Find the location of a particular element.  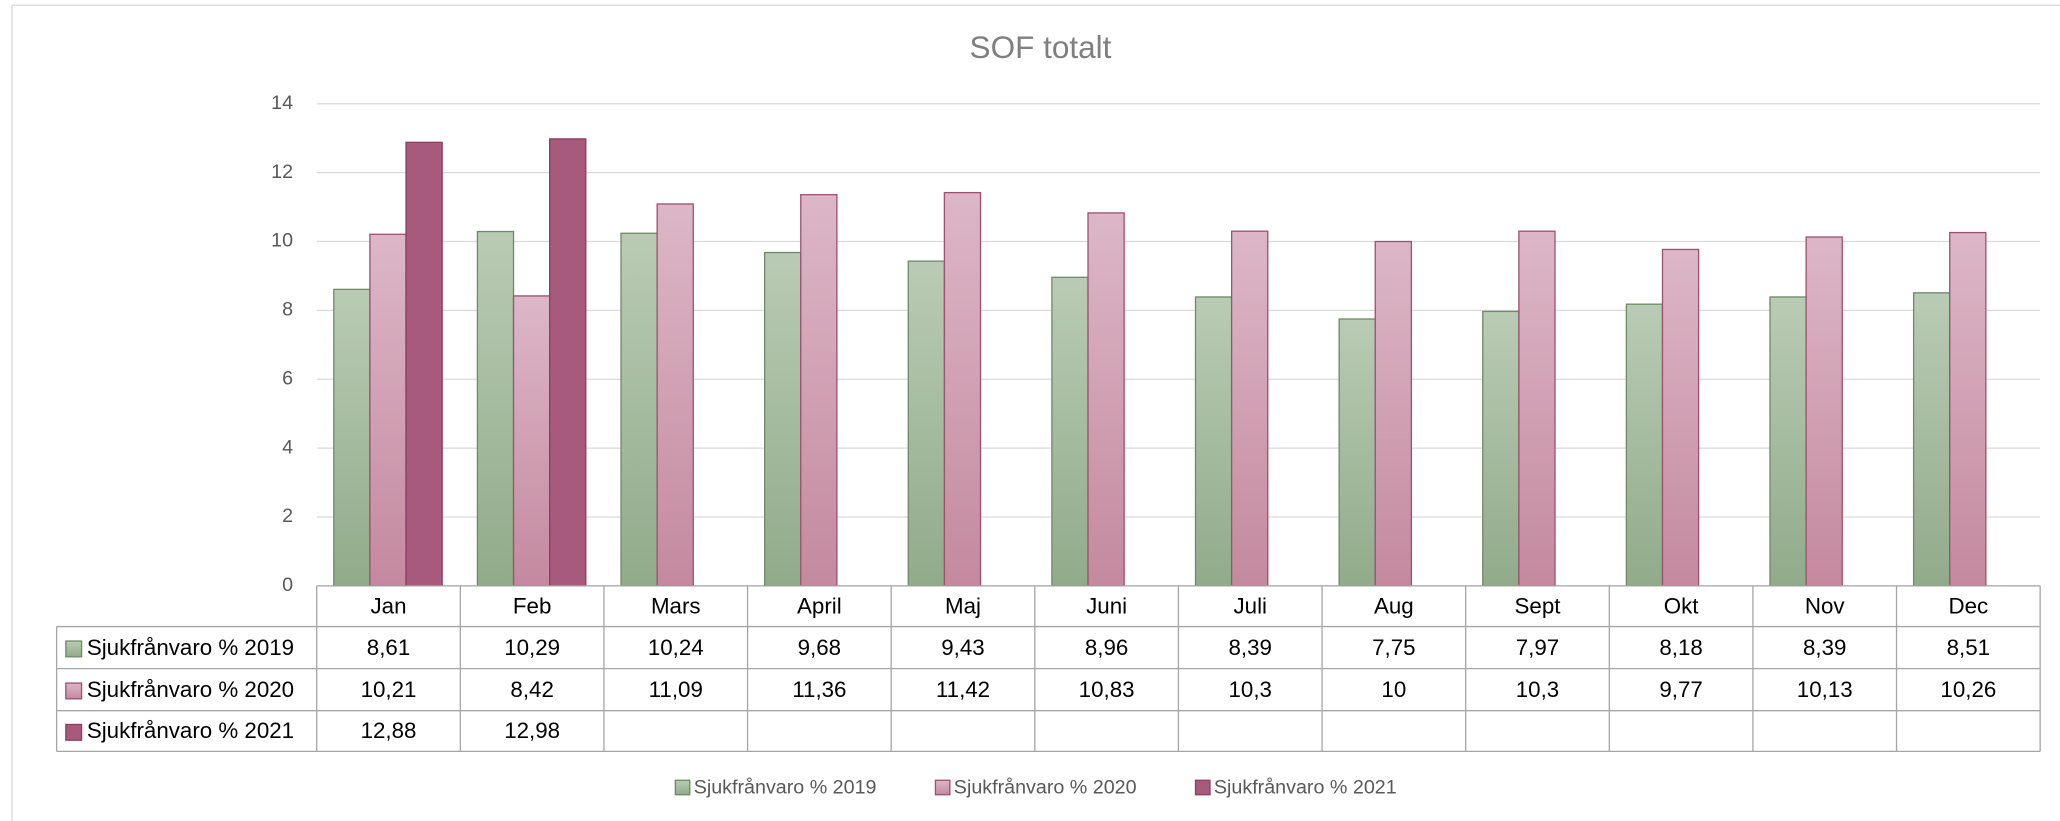

x-tick-label: Okt is located at coordinates (1682, 605).